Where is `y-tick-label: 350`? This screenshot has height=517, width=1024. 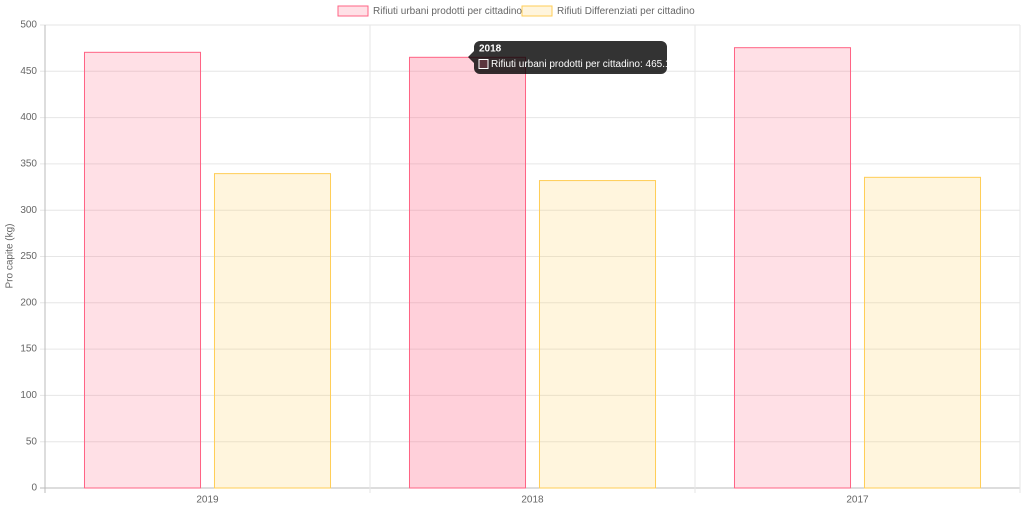
y-tick-label: 350 is located at coordinates (28, 164).